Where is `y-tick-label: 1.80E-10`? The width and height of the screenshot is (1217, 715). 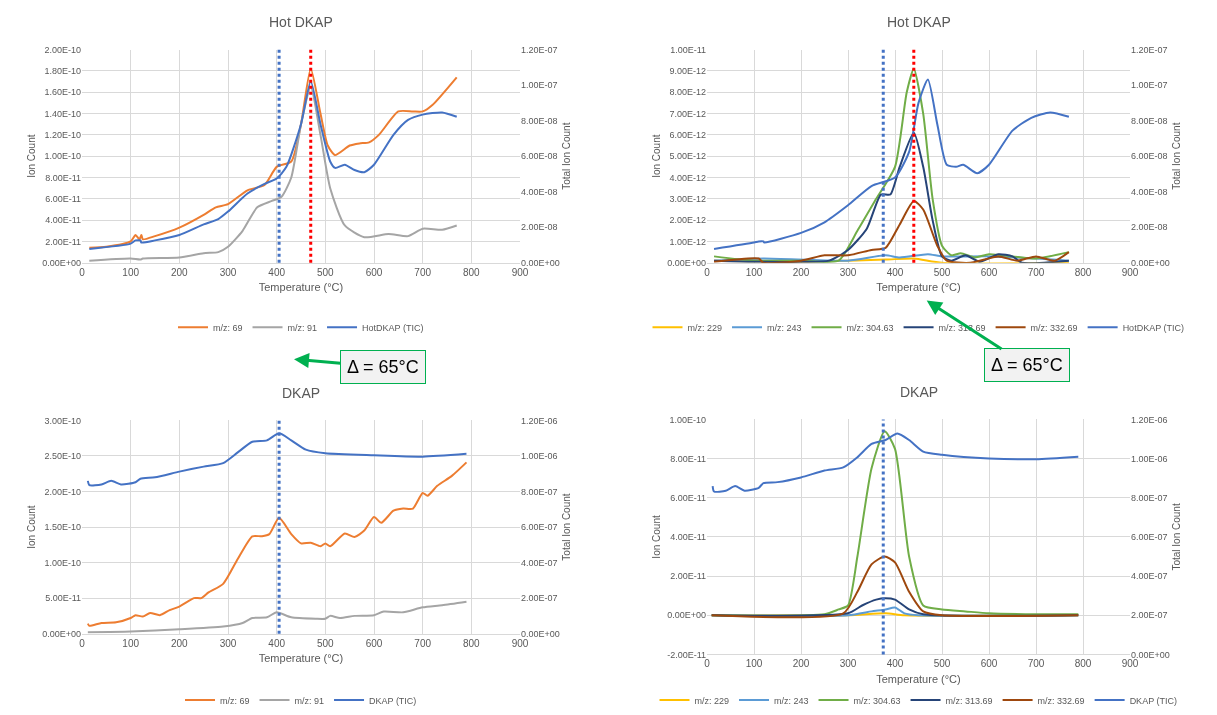
y-tick-label: 1.80E-10 is located at coordinates (62, 71).